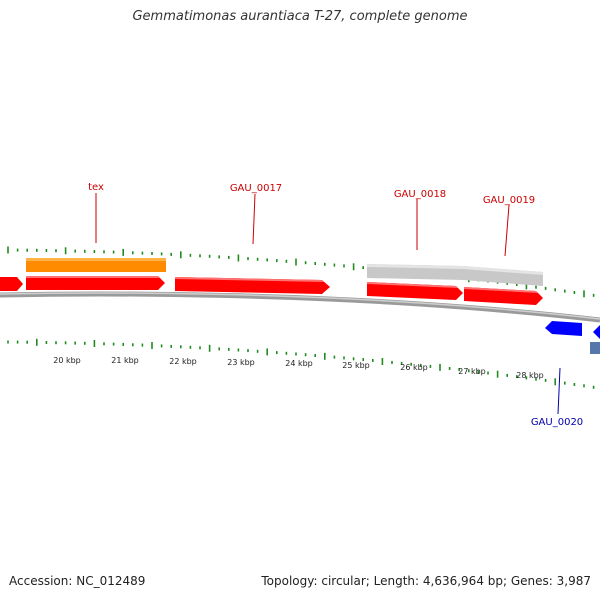 The height and width of the screenshot is (600, 600). I want to click on scale-label: 22 kbp, so click(183, 361).